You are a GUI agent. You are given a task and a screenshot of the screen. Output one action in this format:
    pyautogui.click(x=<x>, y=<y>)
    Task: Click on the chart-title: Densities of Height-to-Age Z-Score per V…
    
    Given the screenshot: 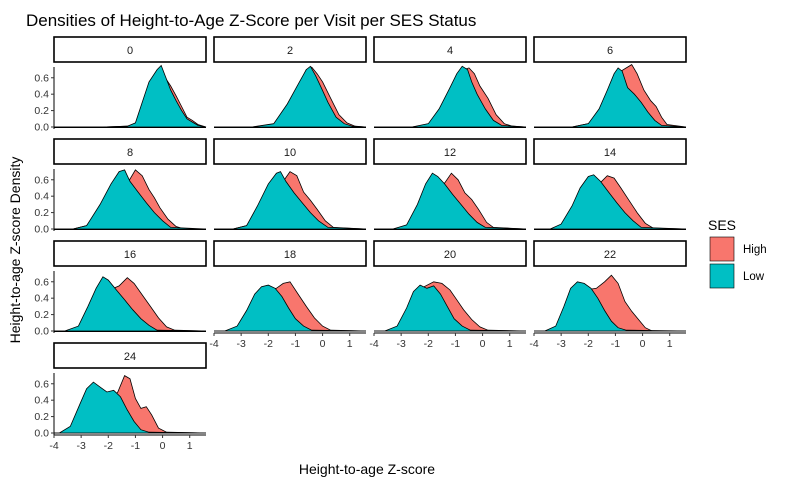 What is the action you would take?
    pyautogui.click(x=251, y=20)
    